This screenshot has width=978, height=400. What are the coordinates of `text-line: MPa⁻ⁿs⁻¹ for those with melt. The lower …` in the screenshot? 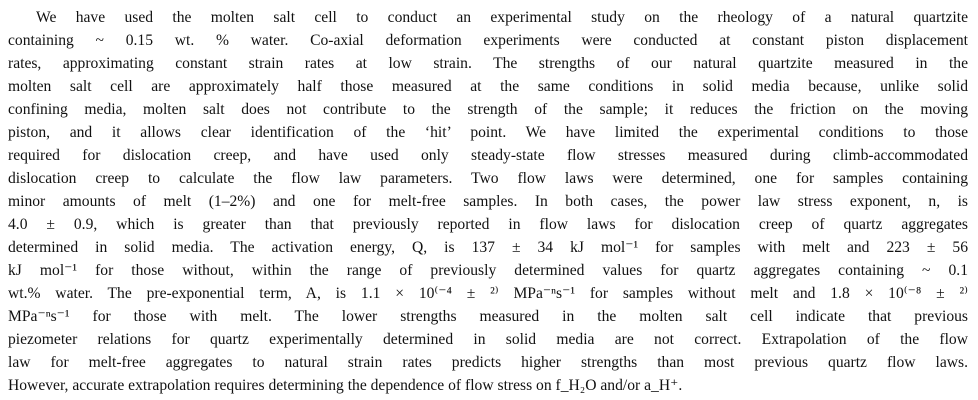 It's located at (488, 316).